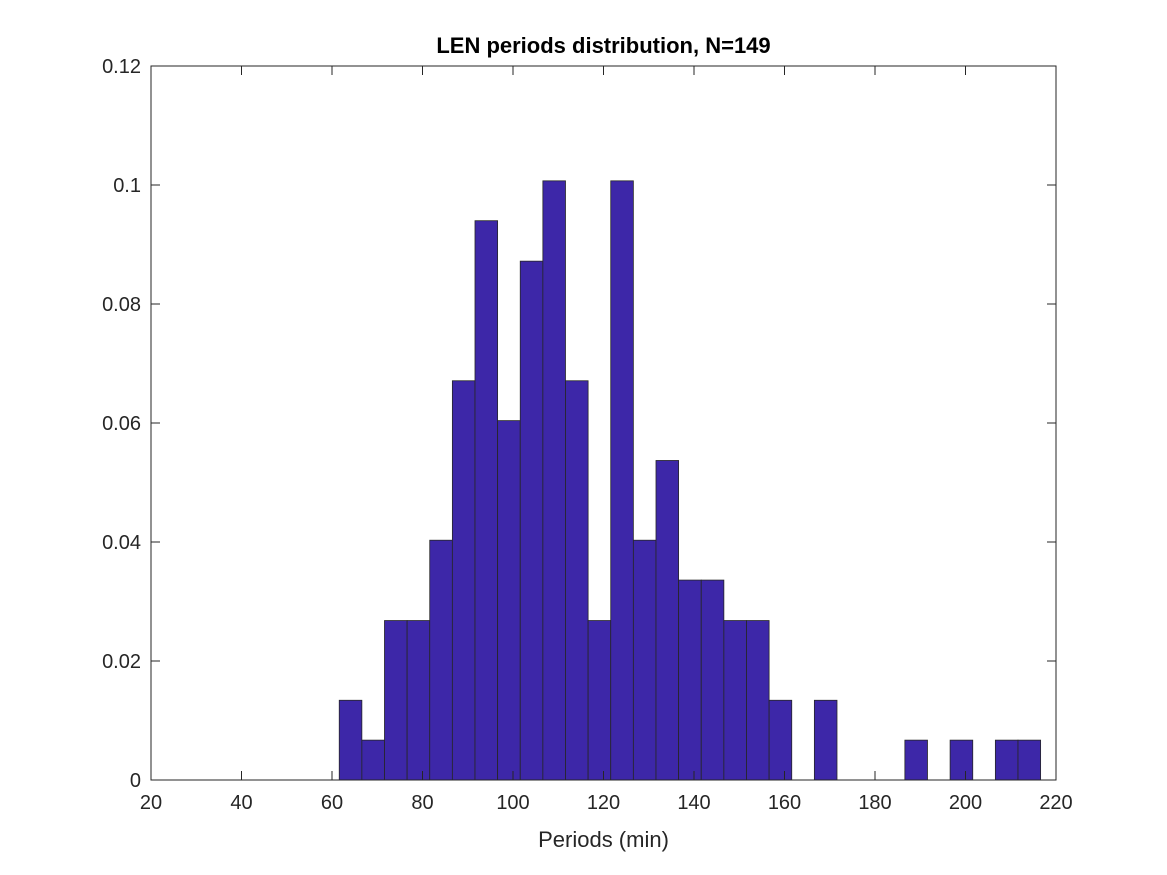 This screenshot has height=875, width=1167. What do you see at coordinates (603, 803) in the screenshot?
I see `x-tick-label: 120` at bounding box center [603, 803].